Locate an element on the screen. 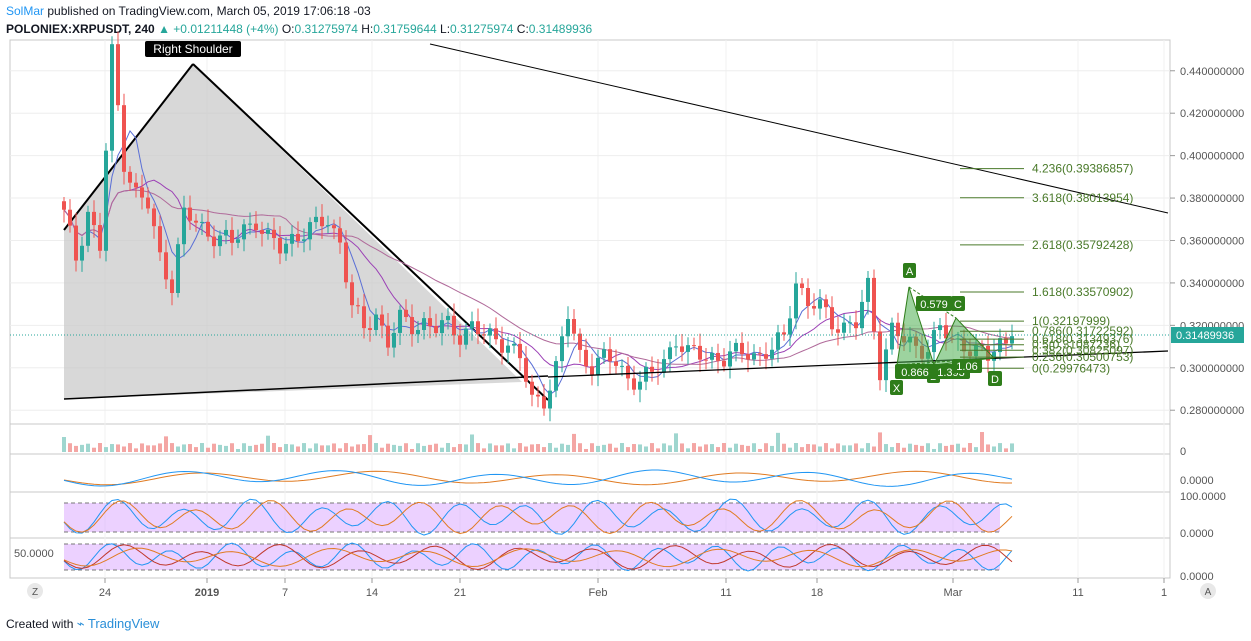  right-shoulder-tag is located at coordinates (193, 49).